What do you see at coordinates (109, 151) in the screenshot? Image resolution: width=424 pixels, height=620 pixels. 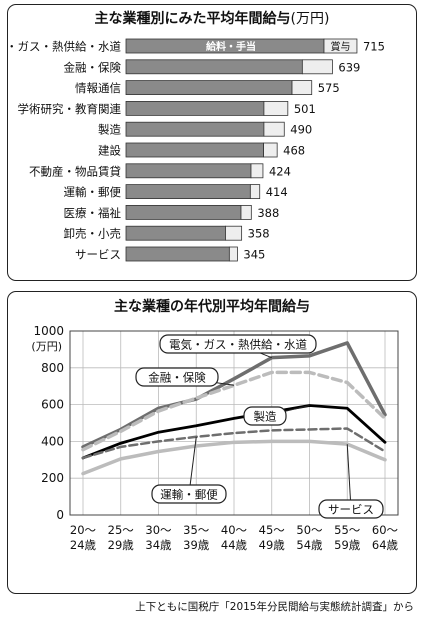 I see `bar-category-label: 建設` at bounding box center [109, 151].